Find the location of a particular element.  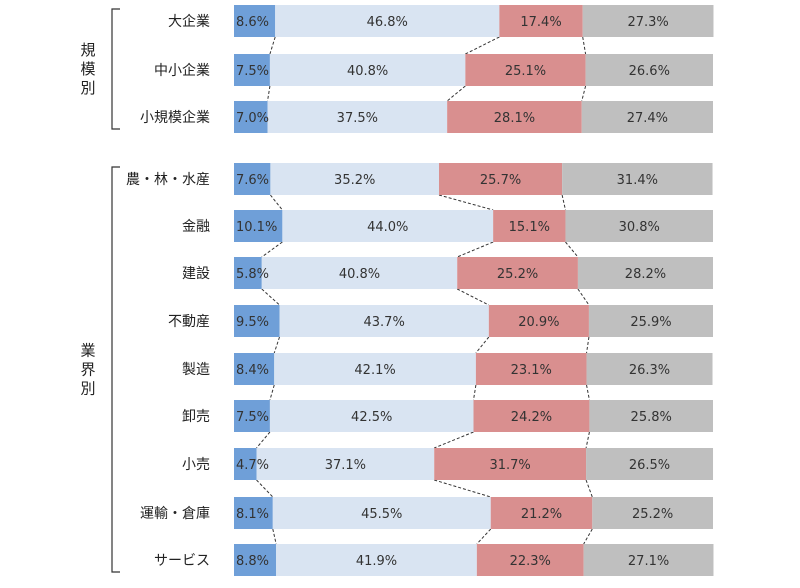

data-label: 26.3% is located at coordinates (649, 370).